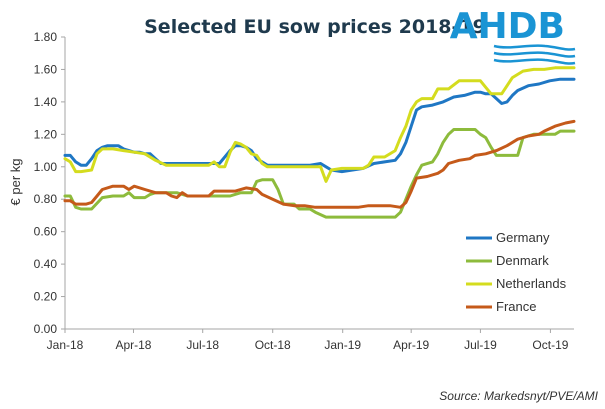 The height and width of the screenshot is (409, 605). I want to click on y-tick-label: 1.80, so click(46, 37).